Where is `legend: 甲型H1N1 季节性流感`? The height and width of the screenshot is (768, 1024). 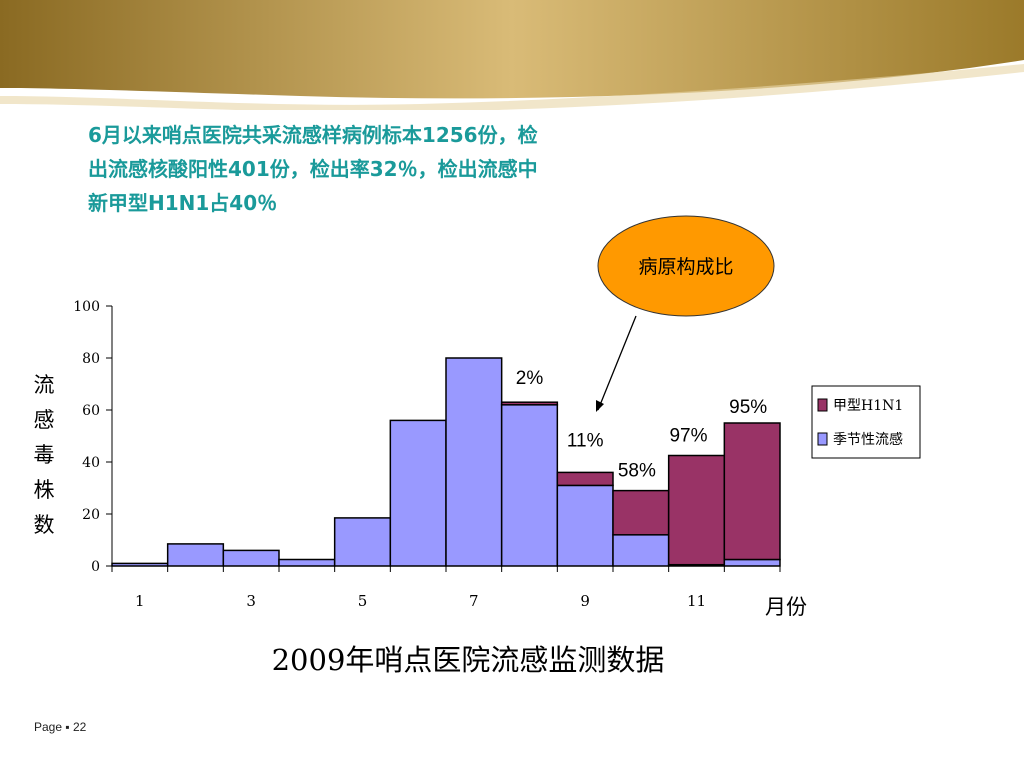 legend: 甲型H1N1 季节性流感 is located at coordinates (866, 422).